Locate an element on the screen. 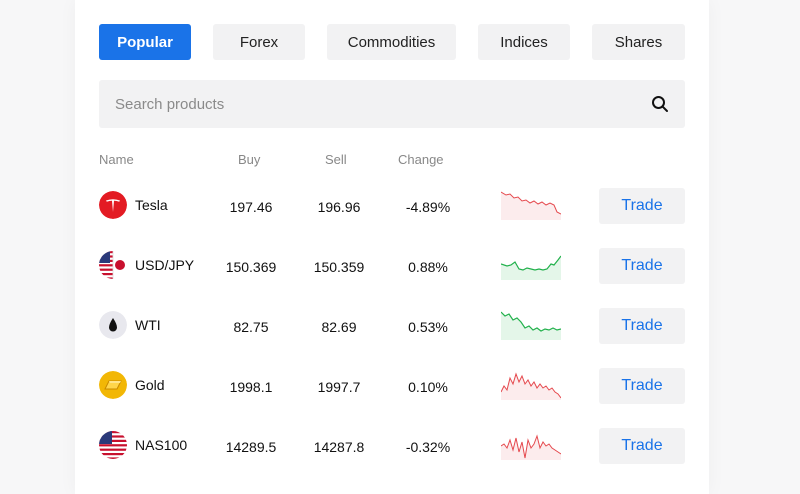 The height and width of the screenshot is (494, 800). gold-bar-icon is located at coordinates (113, 385).